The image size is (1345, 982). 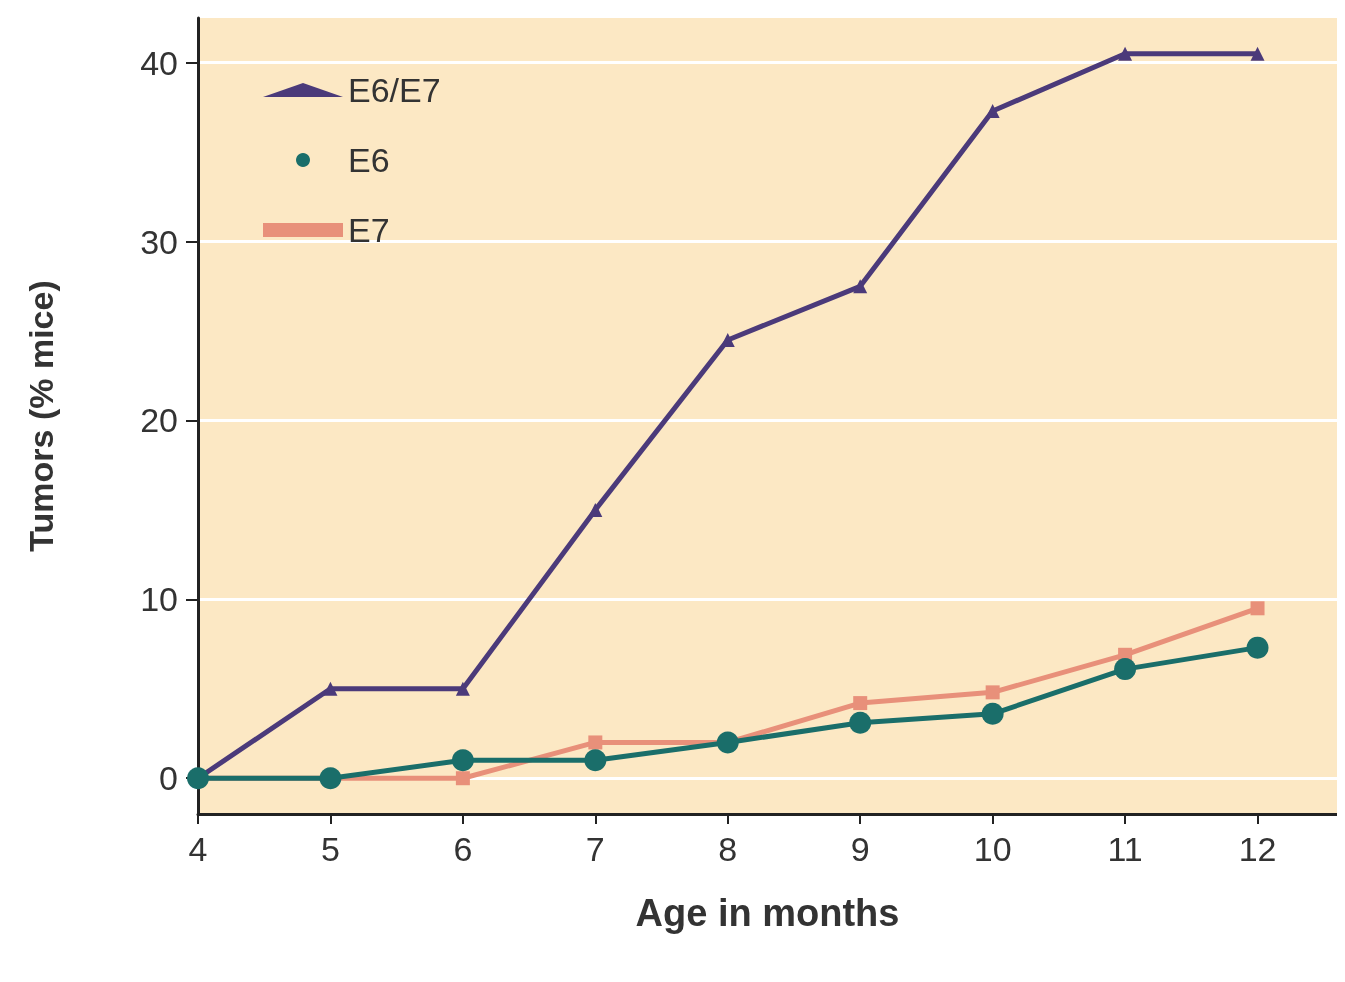 I want to click on y-tick-label: 30, so click(x=159, y=241).